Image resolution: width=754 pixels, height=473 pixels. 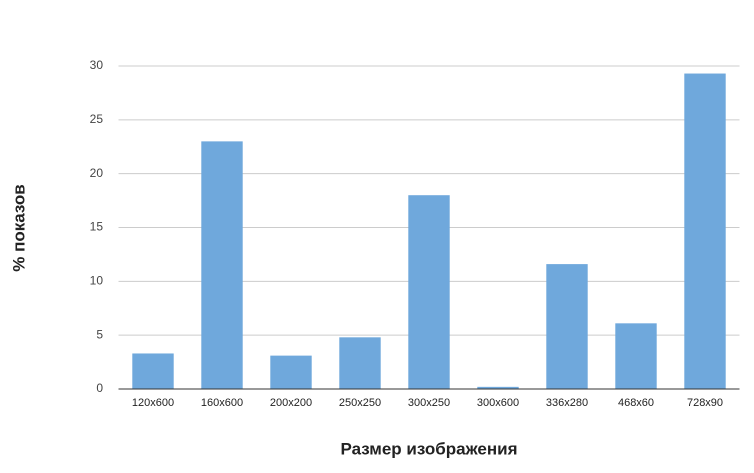 I want to click on y-tick-label: 20, so click(x=97, y=173).